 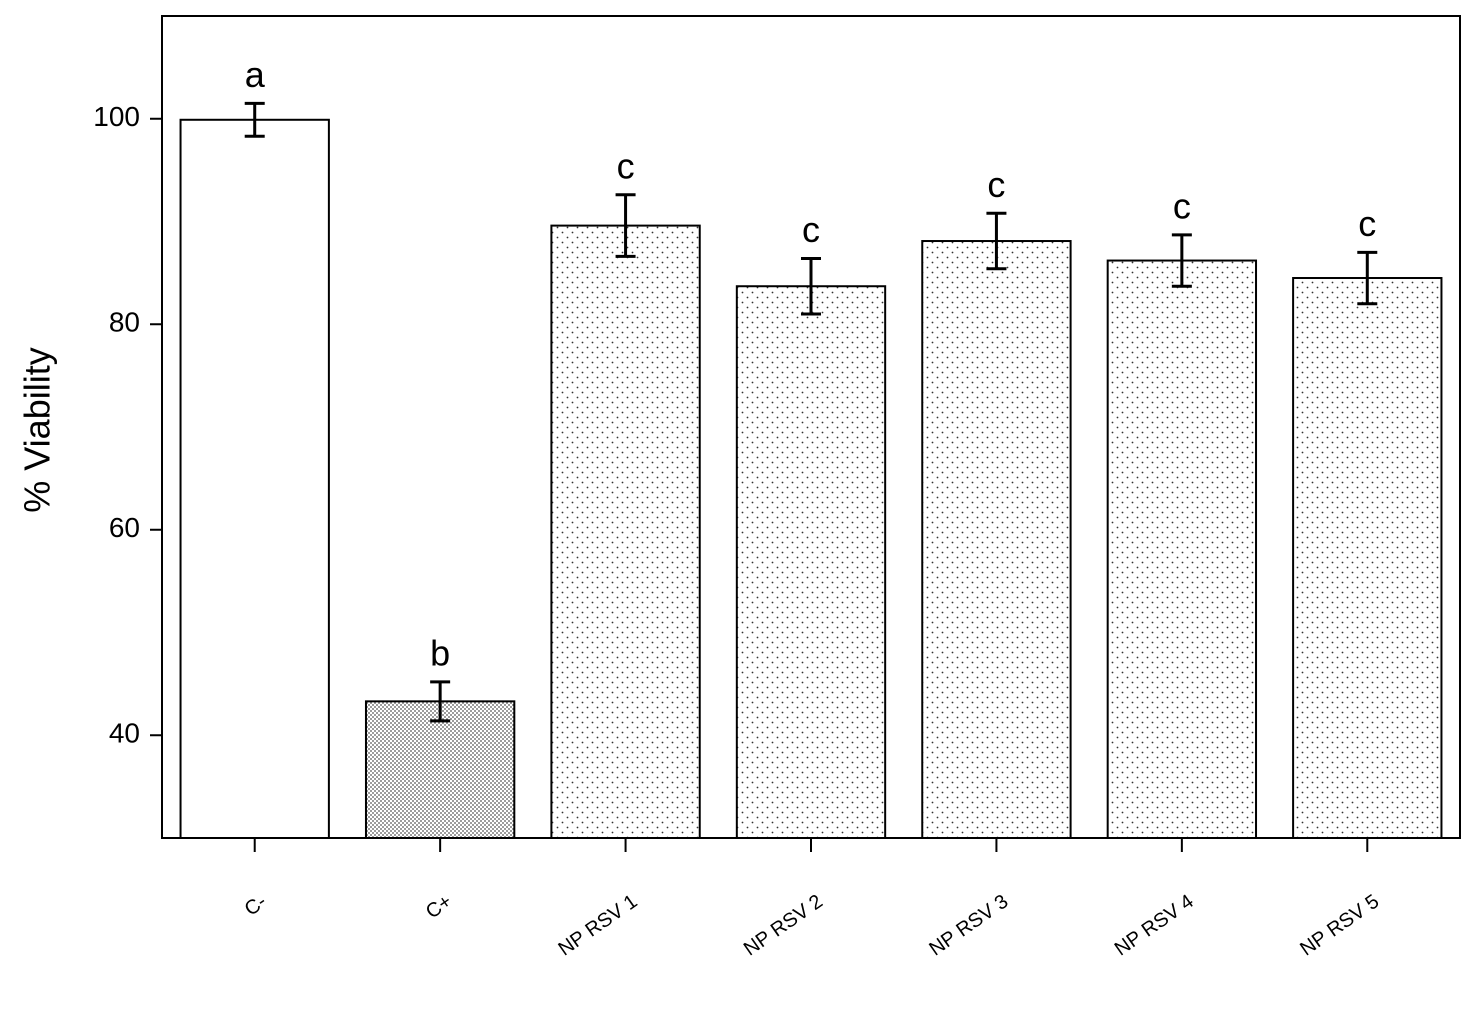 I want to click on x-tick-label: C-, so click(x=256, y=905).